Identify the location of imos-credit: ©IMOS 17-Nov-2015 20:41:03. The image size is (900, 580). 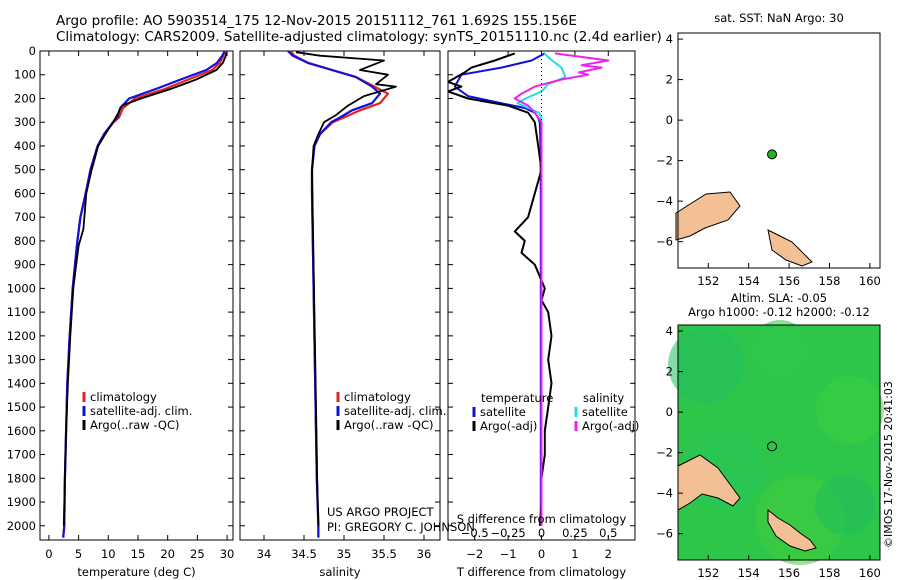
(888, 464).